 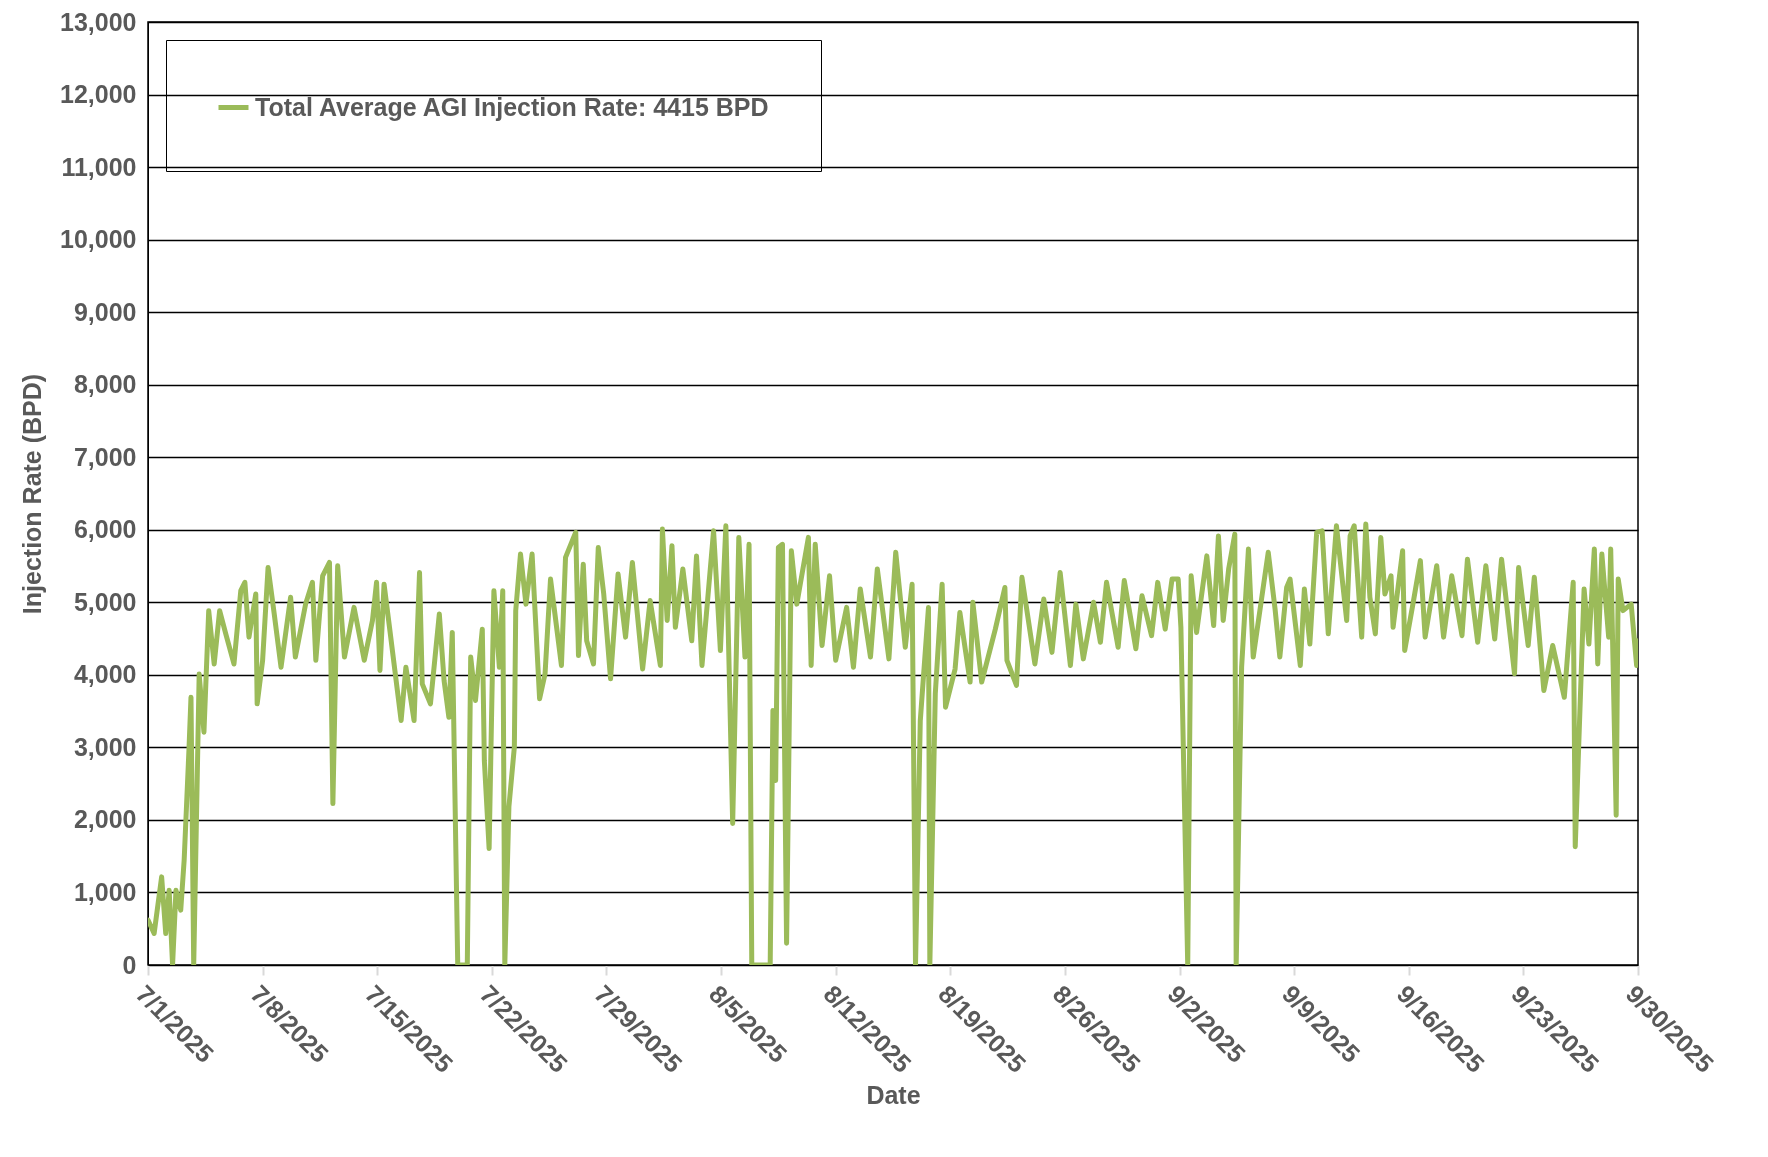 I want to click on y-tick-label: 1,000, so click(x=105, y=891).